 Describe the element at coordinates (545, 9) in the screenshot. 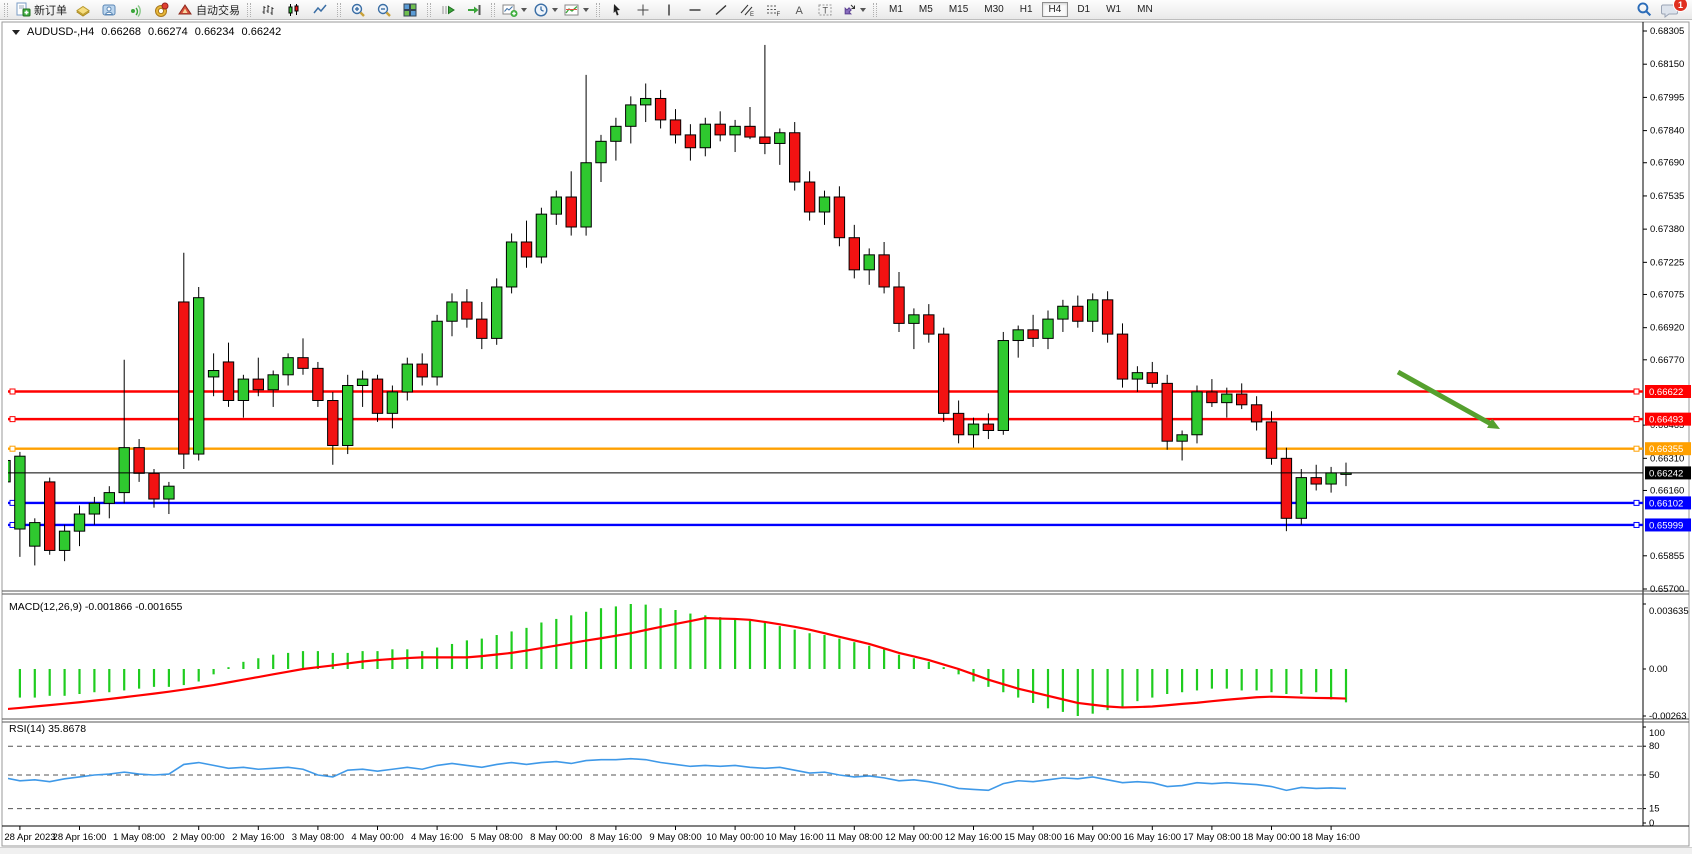

I see `periods-button` at that location.